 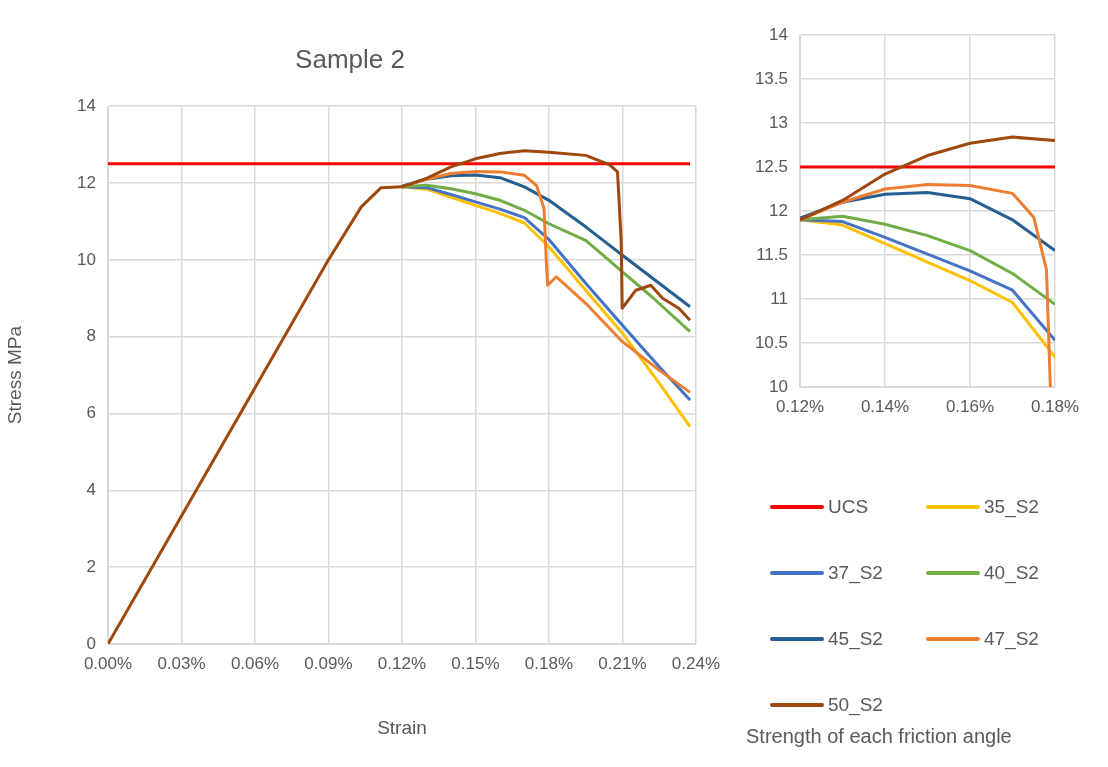 What do you see at coordinates (771, 166) in the screenshot?
I see `y-tick-label: 12.5` at bounding box center [771, 166].